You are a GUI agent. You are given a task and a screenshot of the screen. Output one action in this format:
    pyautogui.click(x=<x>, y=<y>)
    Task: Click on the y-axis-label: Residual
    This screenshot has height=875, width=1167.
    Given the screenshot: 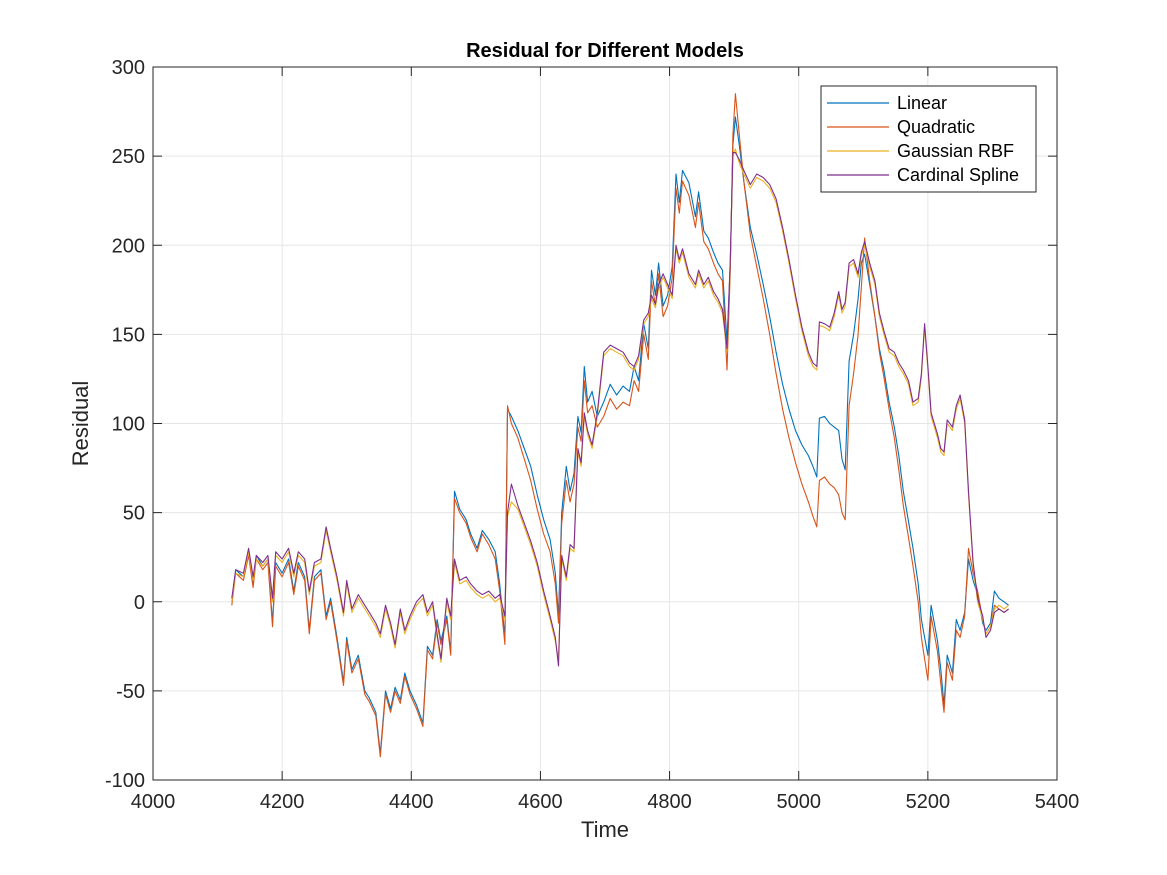 What is the action you would take?
    pyautogui.click(x=80, y=424)
    